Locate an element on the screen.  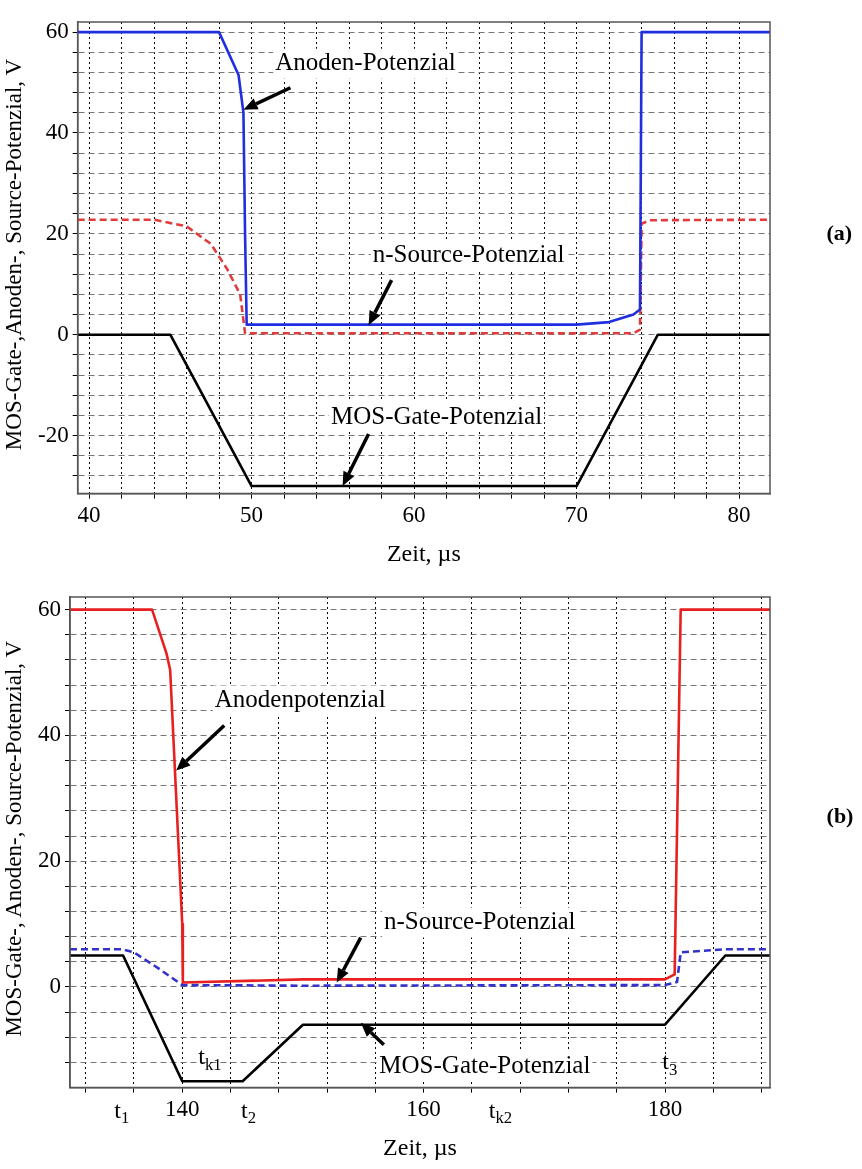
x-tick-label: 50 is located at coordinates (252, 515).